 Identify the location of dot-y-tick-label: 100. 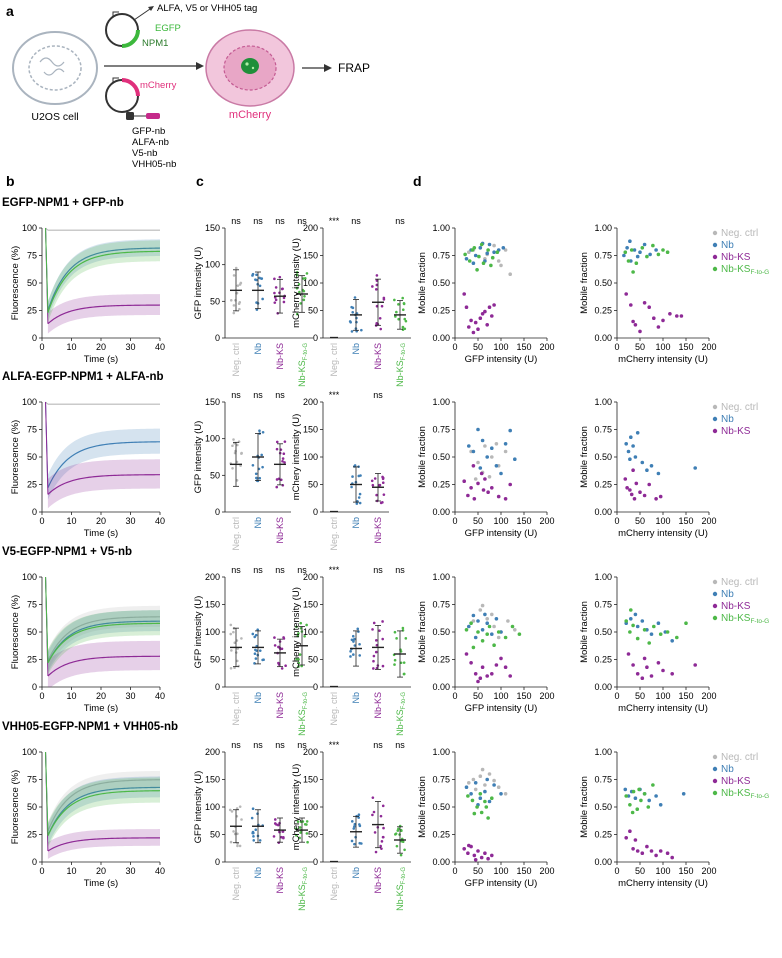
(212, 439).